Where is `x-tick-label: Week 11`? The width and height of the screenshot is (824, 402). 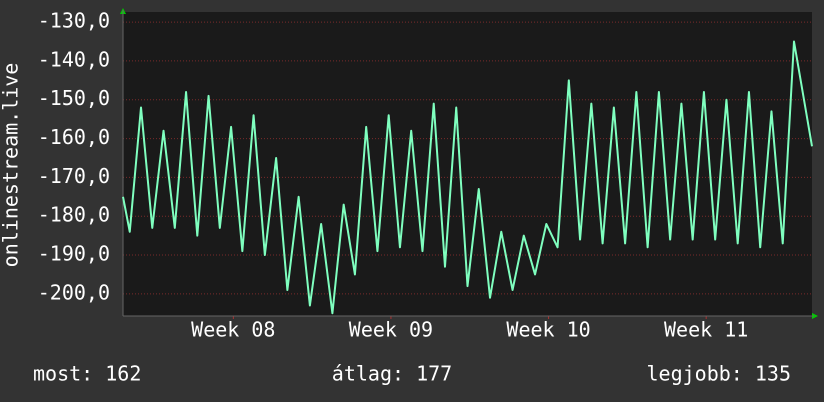 x-tick-label: Week 11 is located at coordinates (706, 330).